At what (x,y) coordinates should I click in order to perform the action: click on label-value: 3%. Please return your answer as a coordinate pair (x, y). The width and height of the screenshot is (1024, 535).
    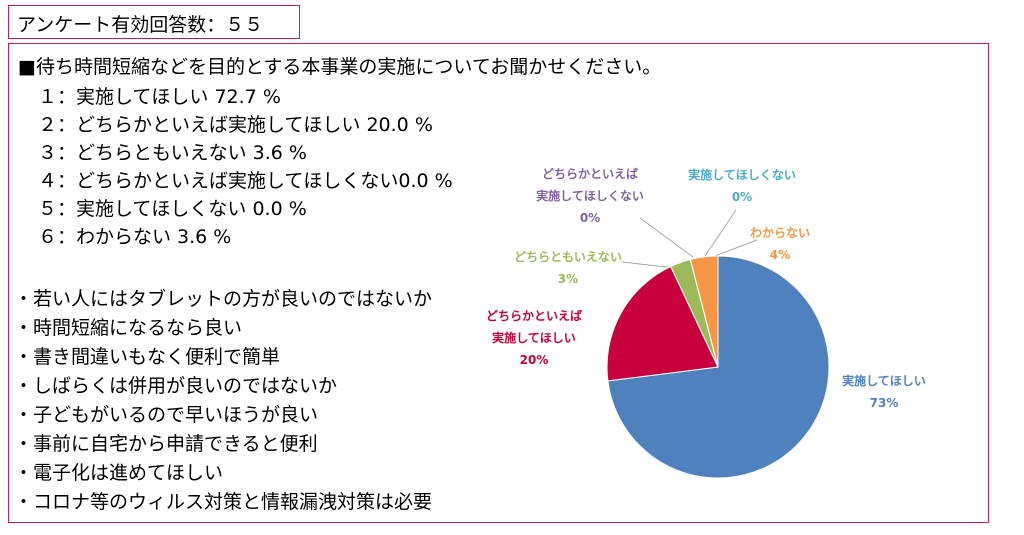
    Looking at the image, I should click on (568, 279).